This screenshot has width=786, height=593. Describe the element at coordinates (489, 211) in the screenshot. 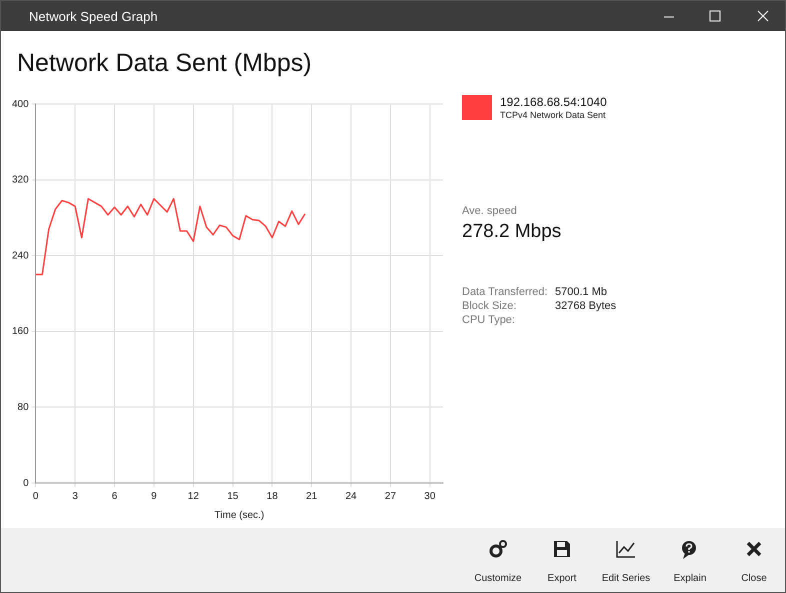

I see `text: Ave. speed` at that location.